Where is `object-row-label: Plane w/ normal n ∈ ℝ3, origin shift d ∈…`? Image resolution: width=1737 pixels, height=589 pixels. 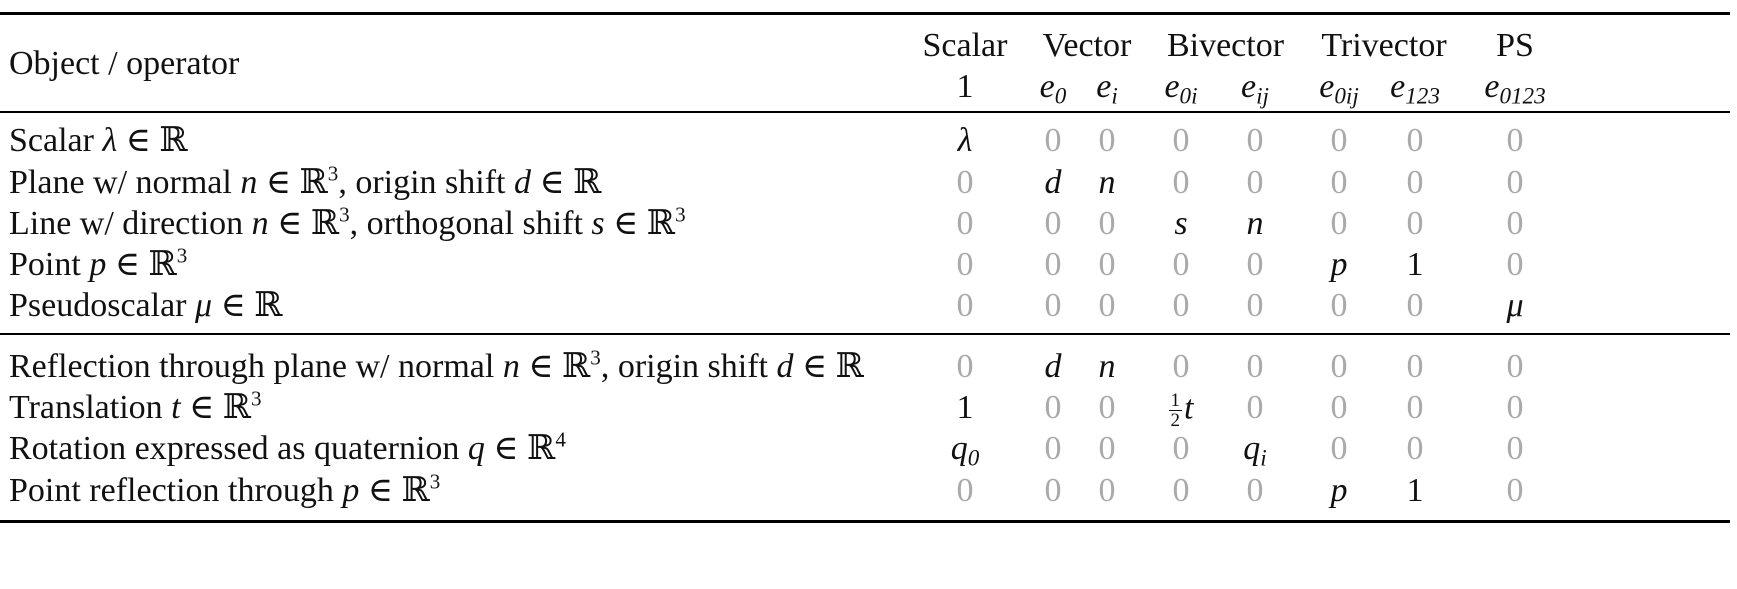 object-row-label: Plane w/ normal n ∈ ℝ3, origin shift d ∈… is located at coordinates (305, 182).